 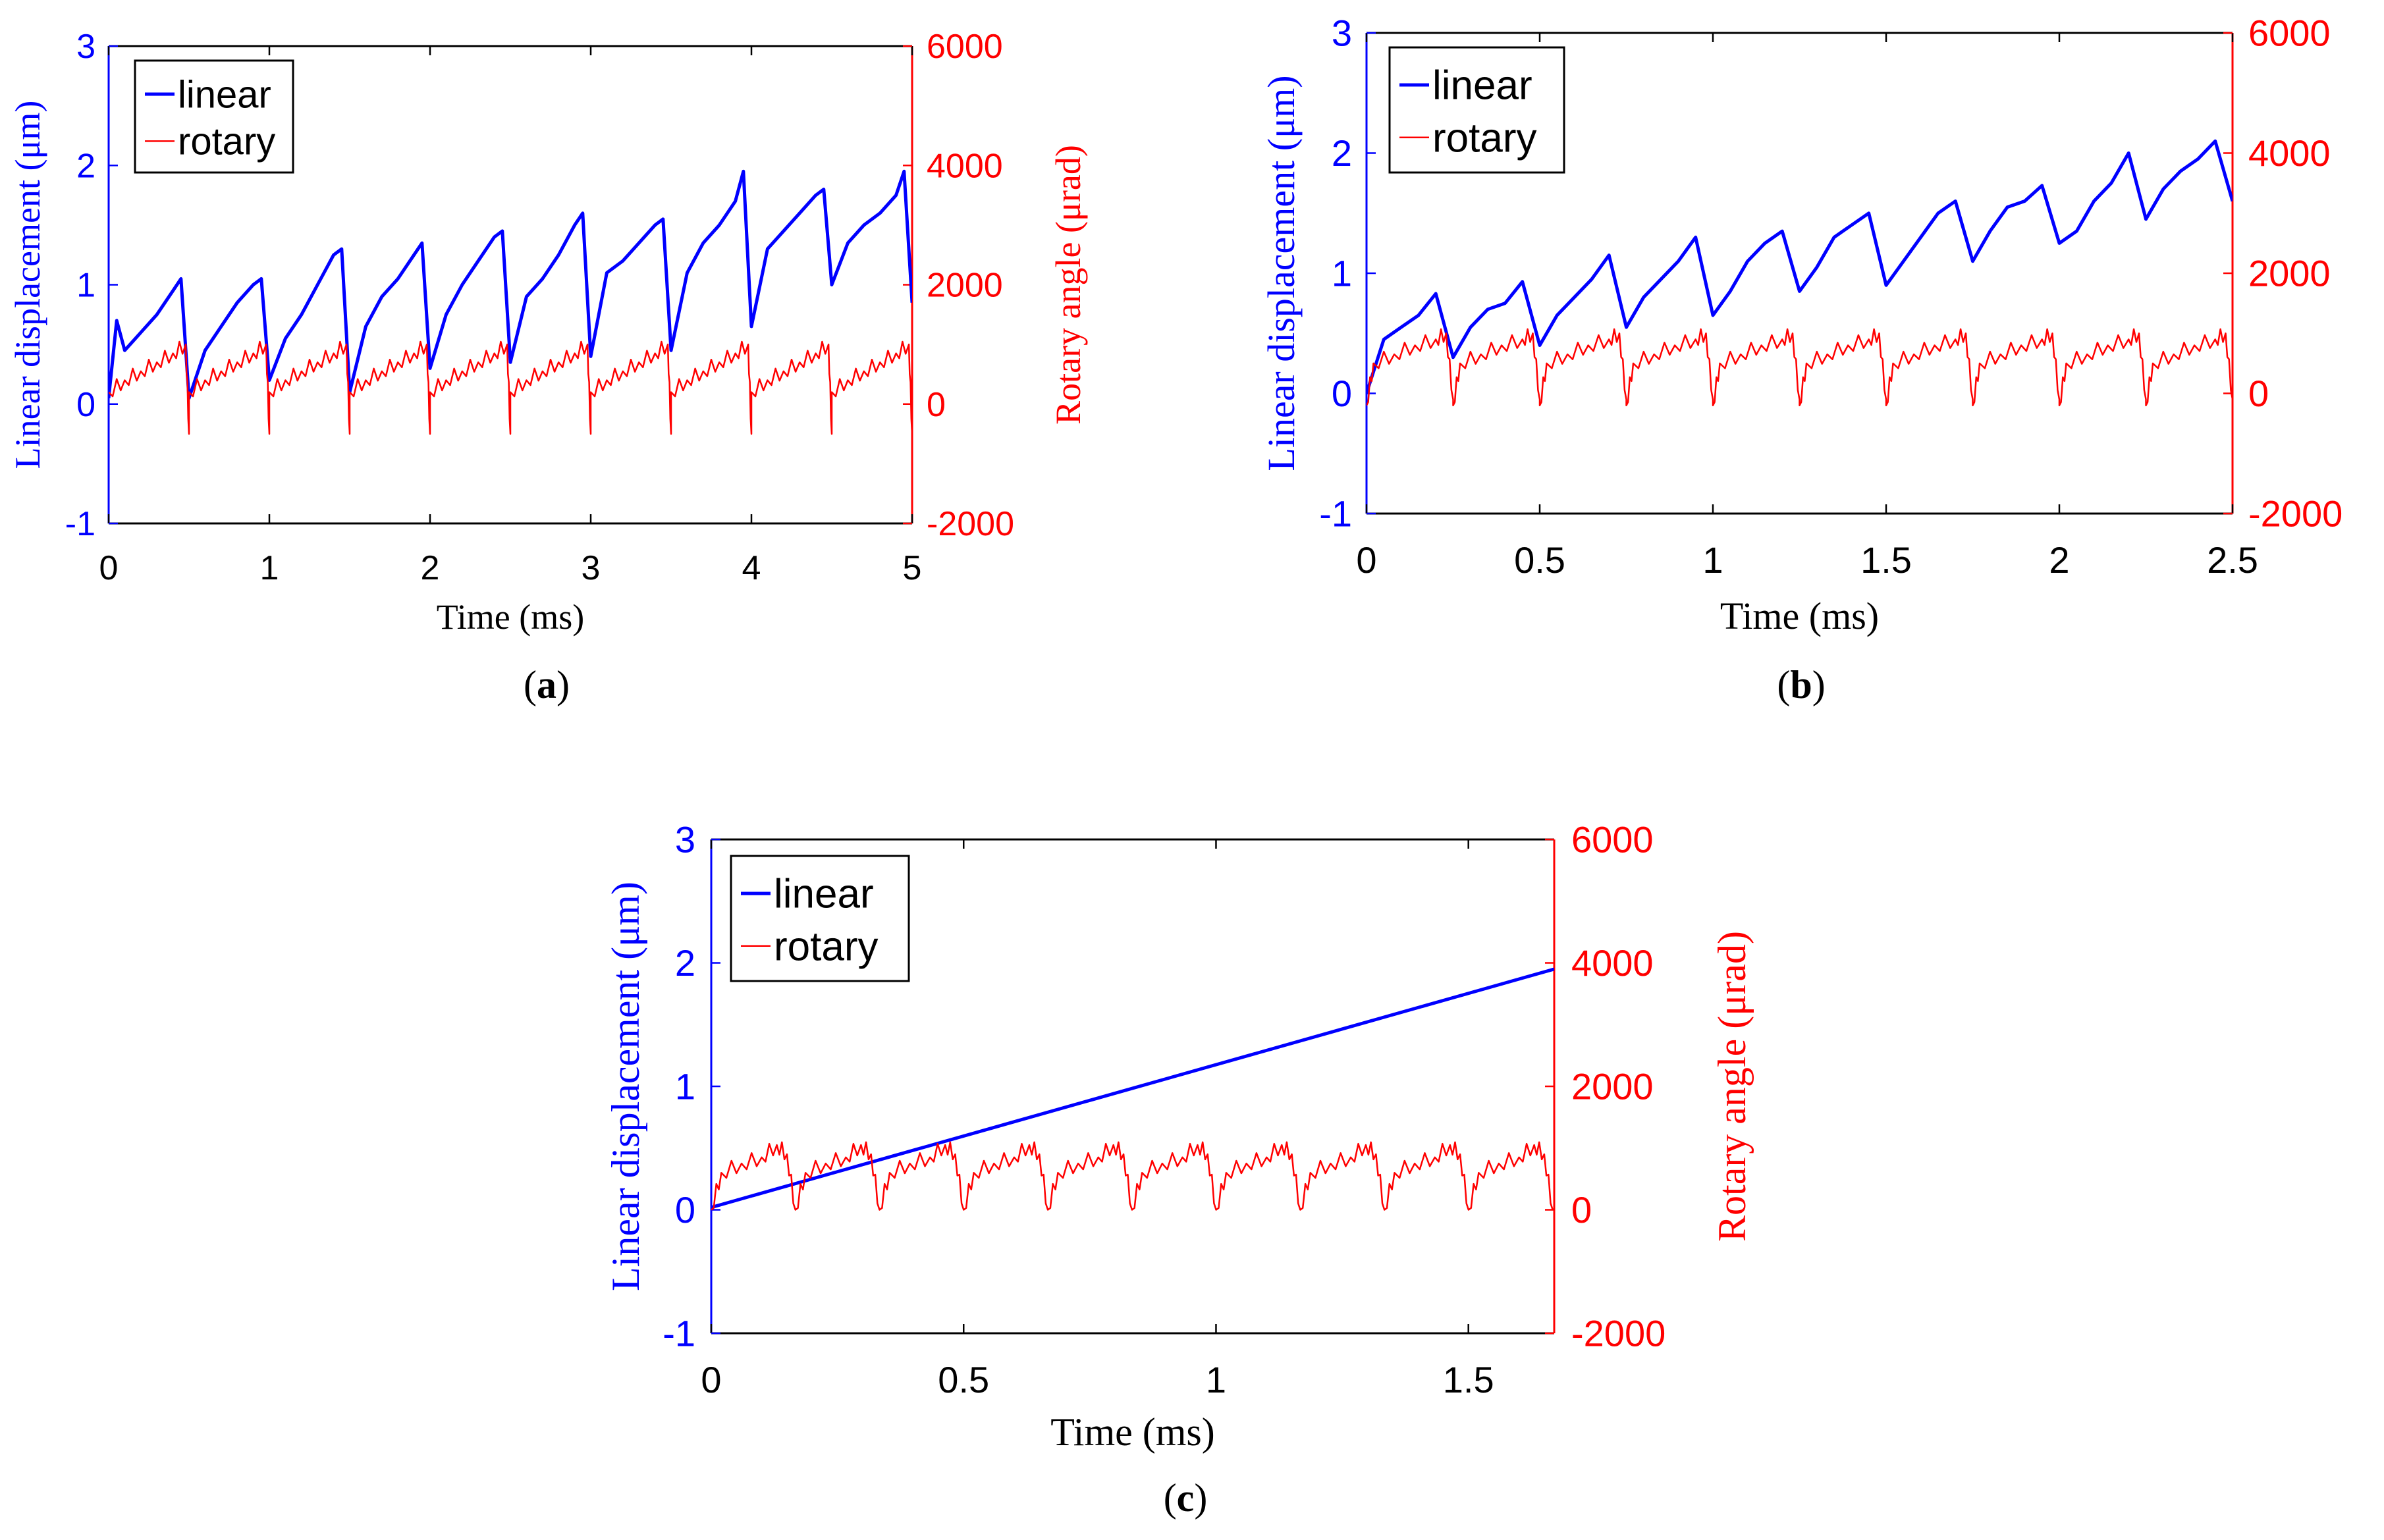 I want to click on x-tick-label: 5, so click(x=912, y=568).